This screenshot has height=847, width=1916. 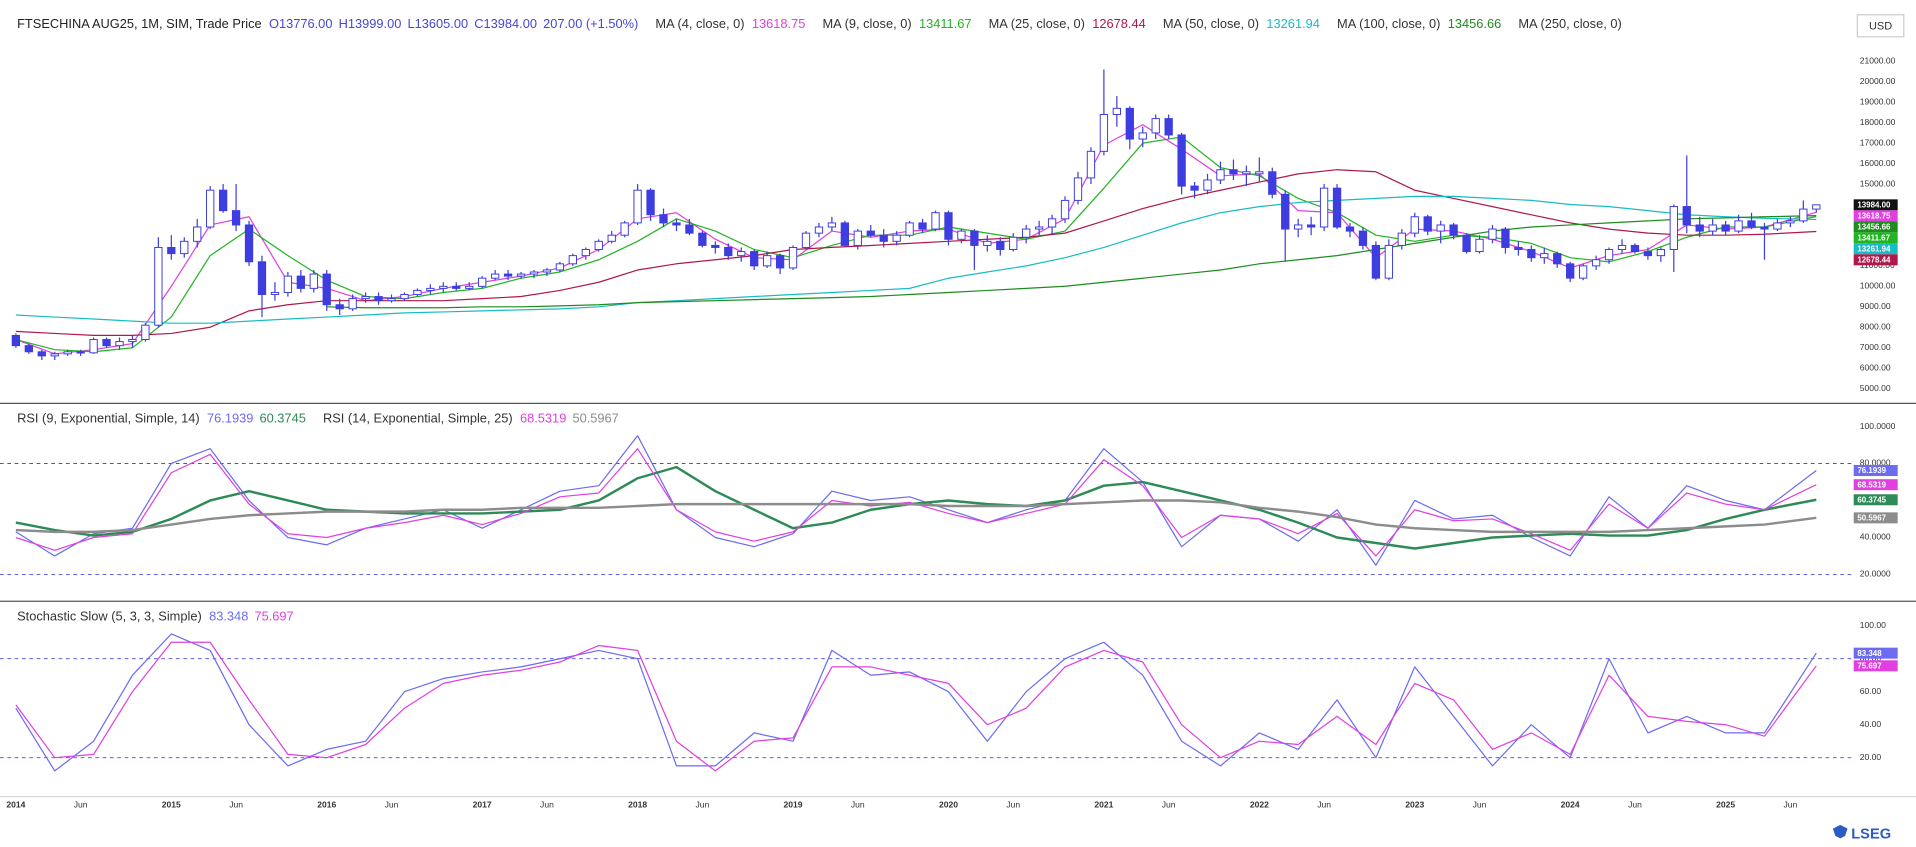 I want to click on value-badge-label: 76.1939, so click(x=1871, y=470).